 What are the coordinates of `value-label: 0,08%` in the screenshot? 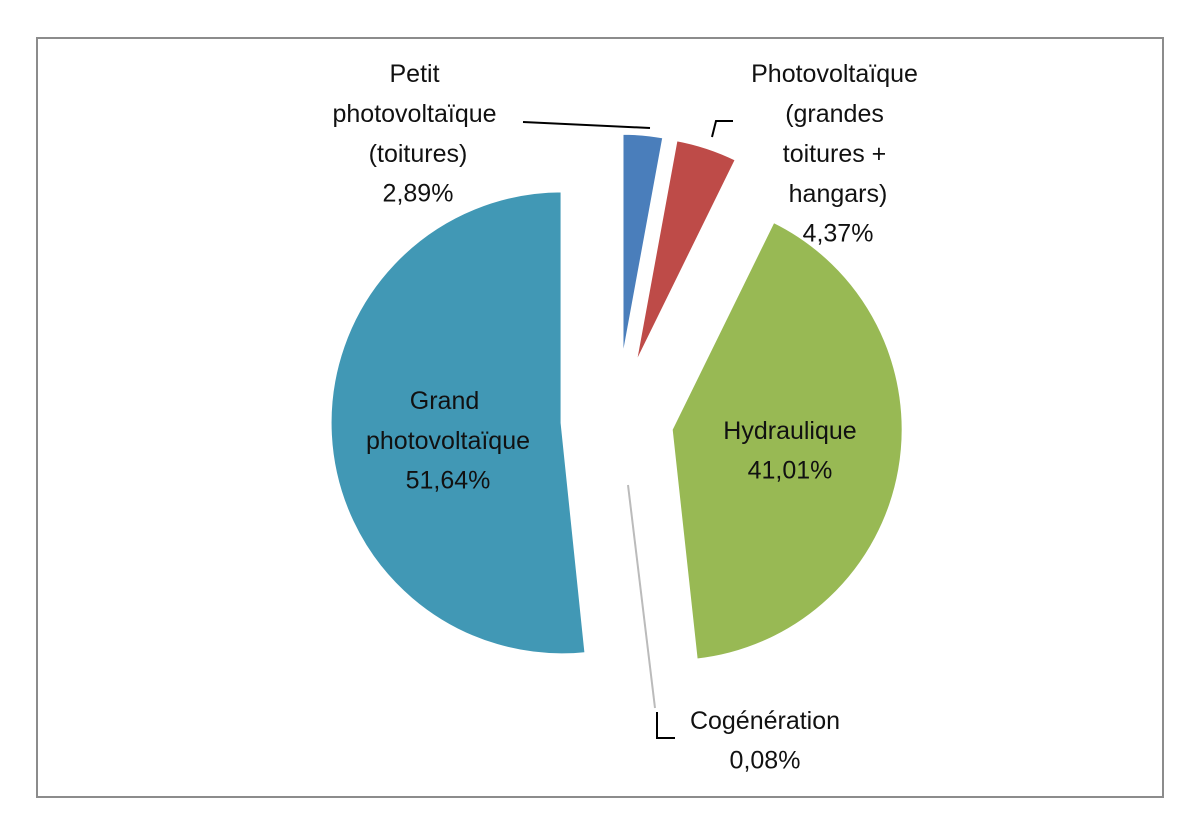 It's located at (765, 761).